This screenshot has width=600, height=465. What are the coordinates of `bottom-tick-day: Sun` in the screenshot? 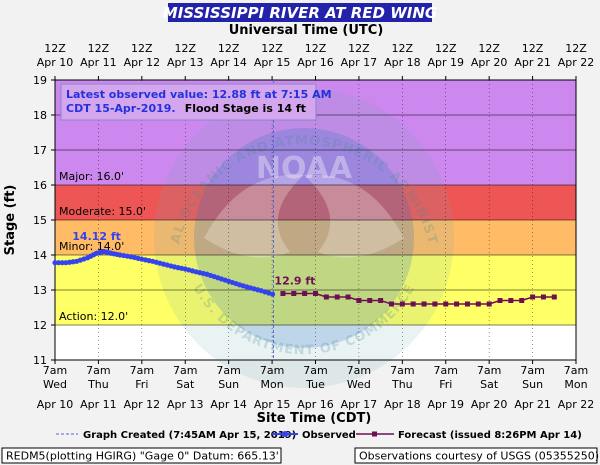 It's located at (228, 384).